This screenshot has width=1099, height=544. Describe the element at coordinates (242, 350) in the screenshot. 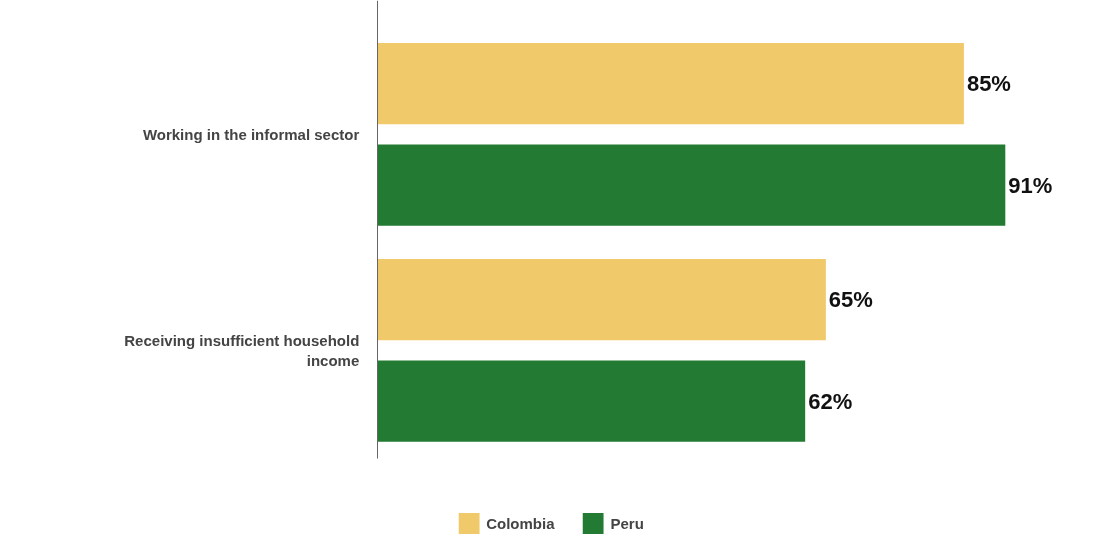

I see `y-tick-label: Receiving insufficient household income` at that location.